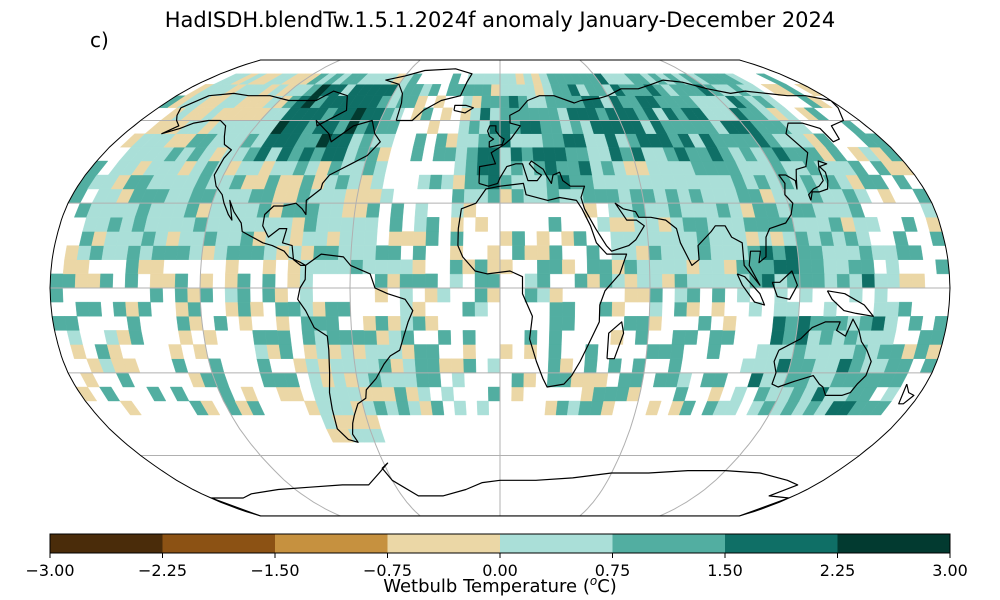 The image size is (1000, 600). Describe the element at coordinates (496, 136) in the screenshot. I see `coastline-uk` at that location.